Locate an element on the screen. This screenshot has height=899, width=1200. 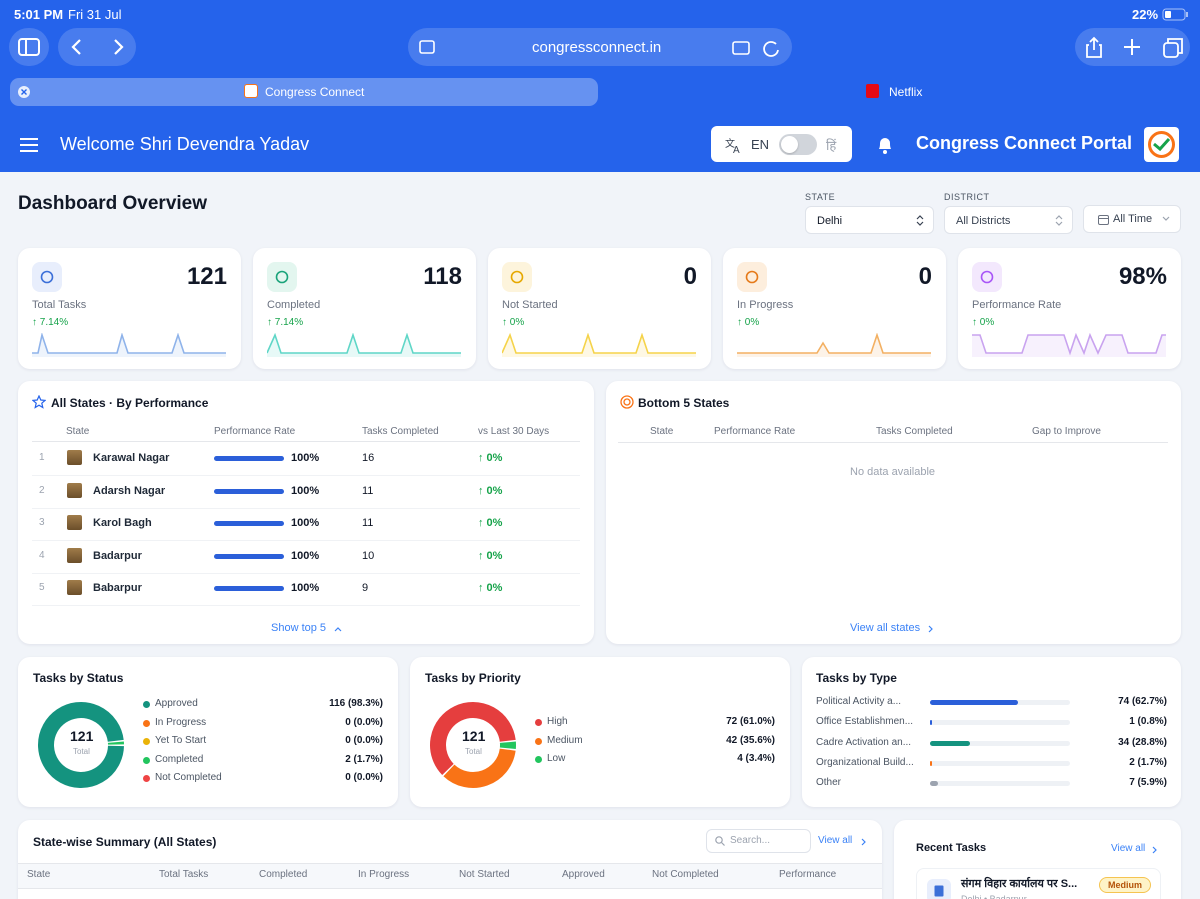
column-header: Performance is located at coordinates (808, 874).